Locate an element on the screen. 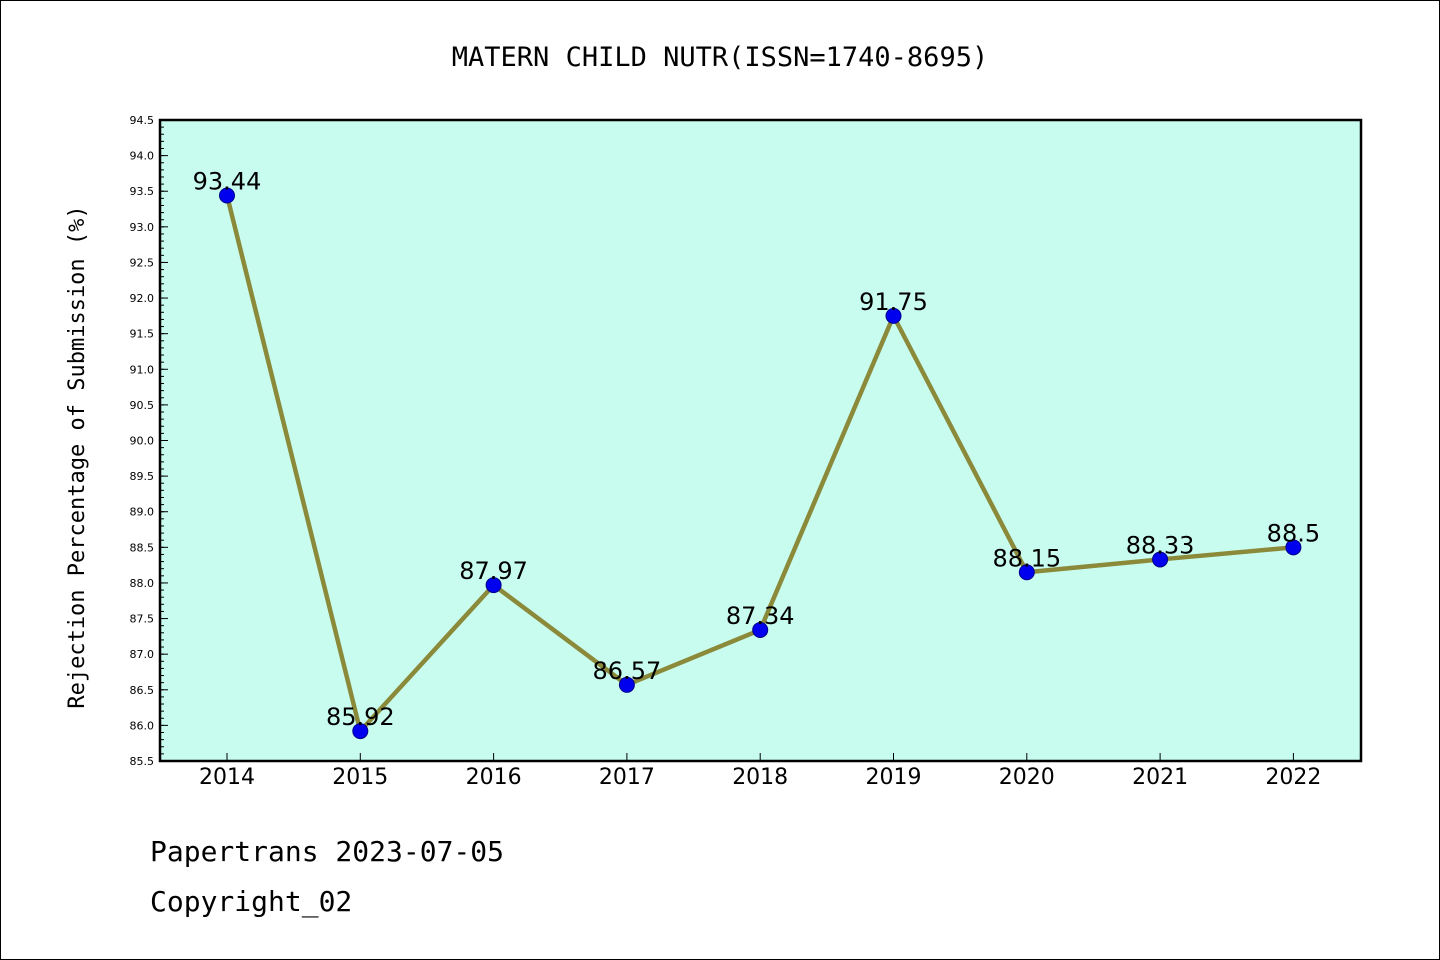 The image size is (1440, 960). y-tick-label: 93.5 is located at coordinates (142, 191).